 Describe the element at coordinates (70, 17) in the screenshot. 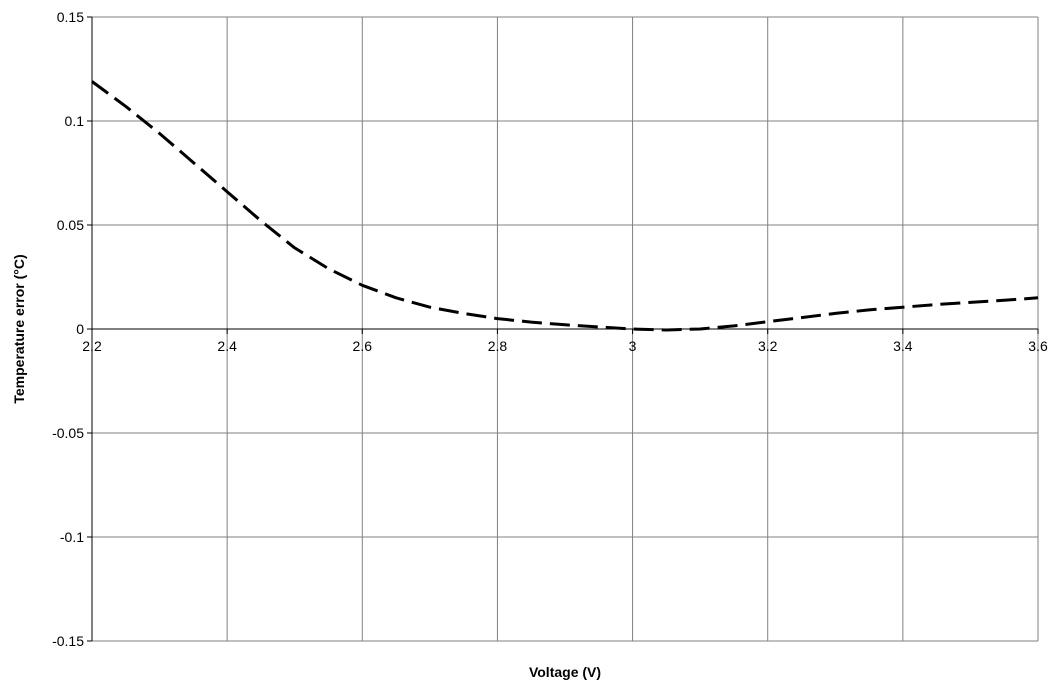

I see `y-tick-label: 0.15` at that location.